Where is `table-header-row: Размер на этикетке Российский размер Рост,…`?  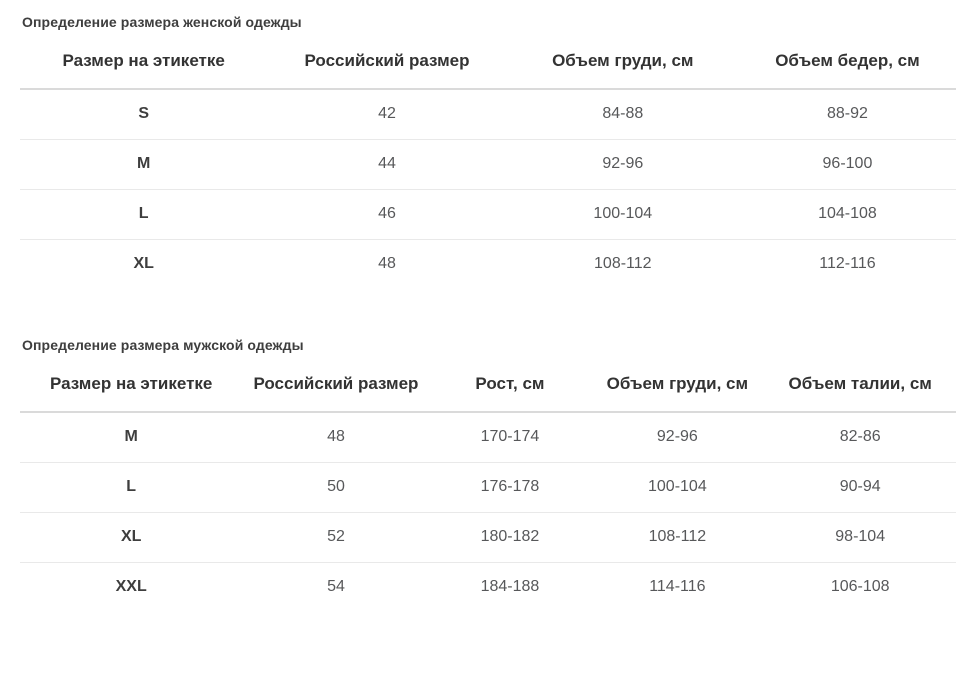
table-header-row: Размер на этикетке Российский размер Рост,… is located at coordinates (488, 387).